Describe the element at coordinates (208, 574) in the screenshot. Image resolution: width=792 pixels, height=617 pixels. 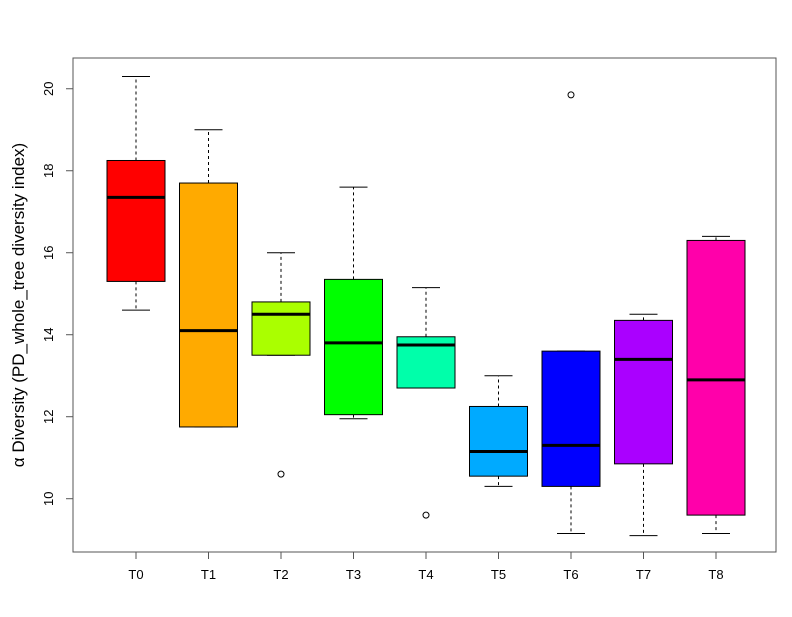
I see `x-tick-label: T1` at that location.